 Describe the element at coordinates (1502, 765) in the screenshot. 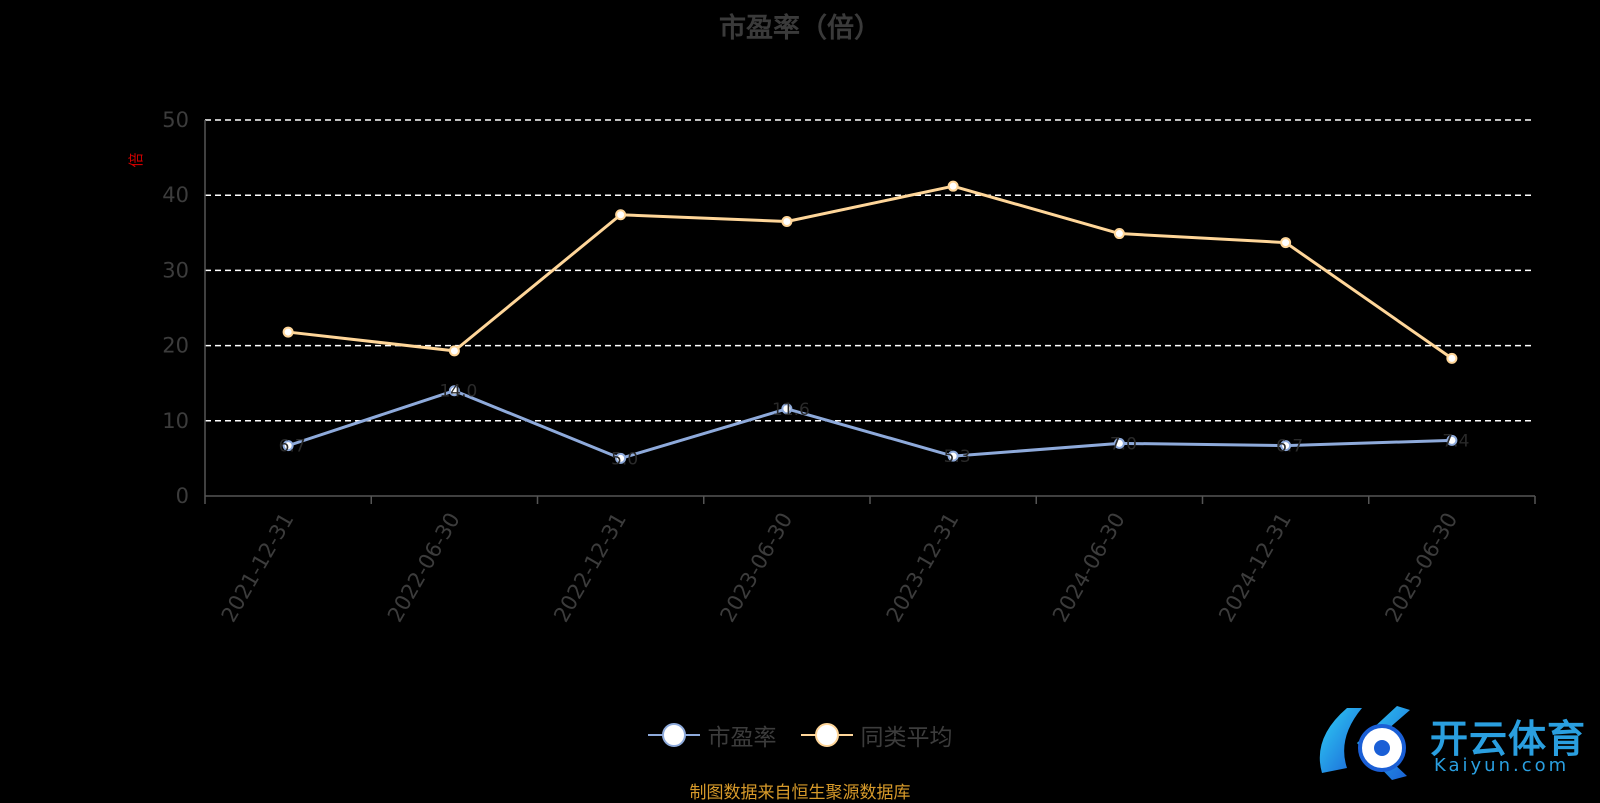

I see `logo-url: Kaiyun.com` at that location.